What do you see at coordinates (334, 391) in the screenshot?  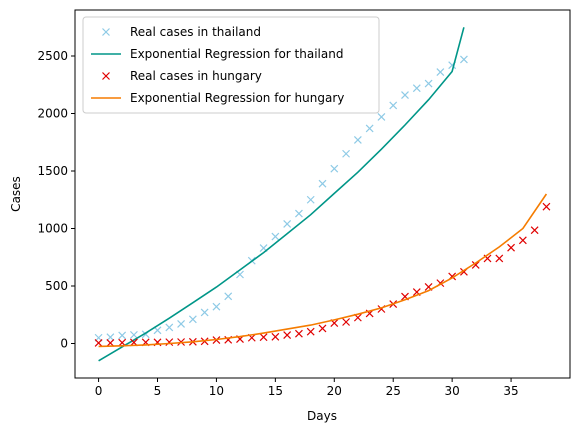 I see `x-tick-label: 20` at bounding box center [334, 391].